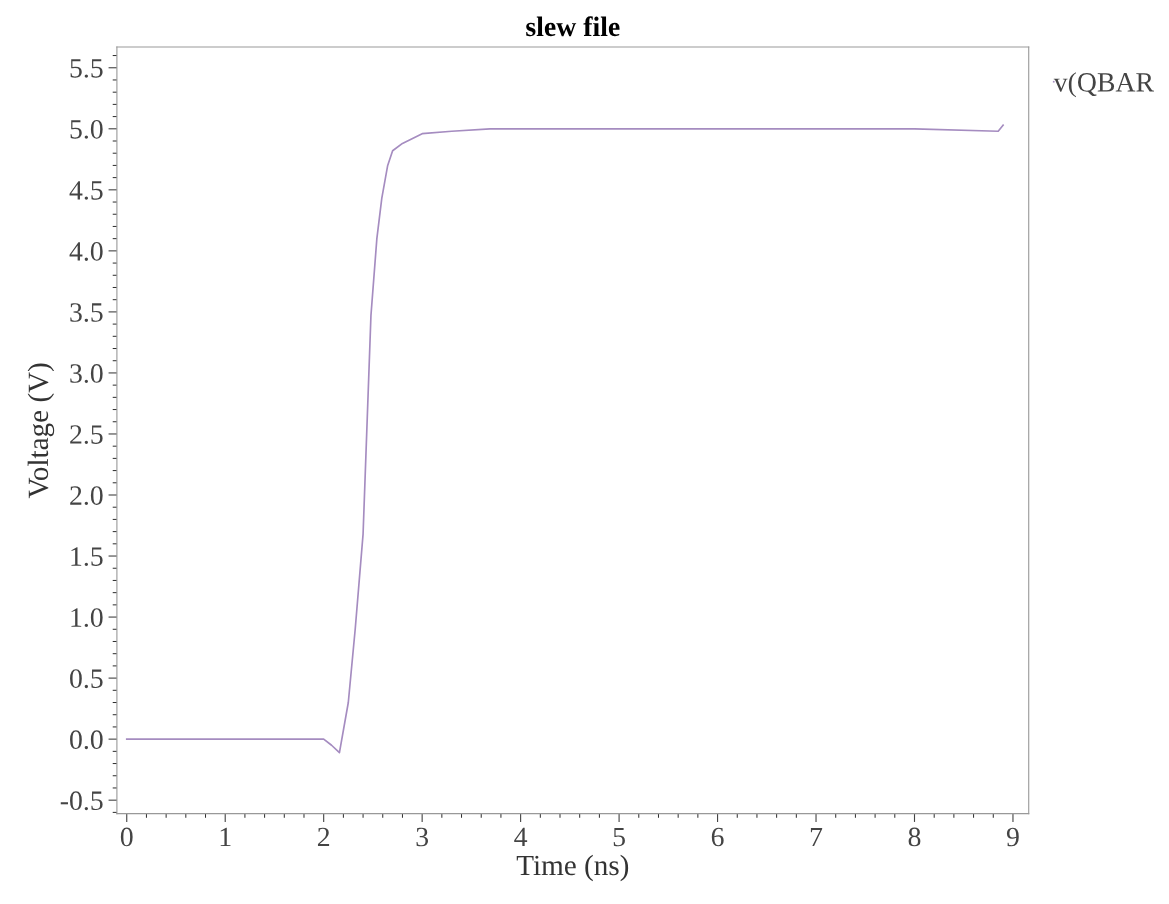 The width and height of the screenshot is (1169, 904). What do you see at coordinates (521, 837) in the screenshot?
I see `x-tick-label: 4` at bounding box center [521, 837].